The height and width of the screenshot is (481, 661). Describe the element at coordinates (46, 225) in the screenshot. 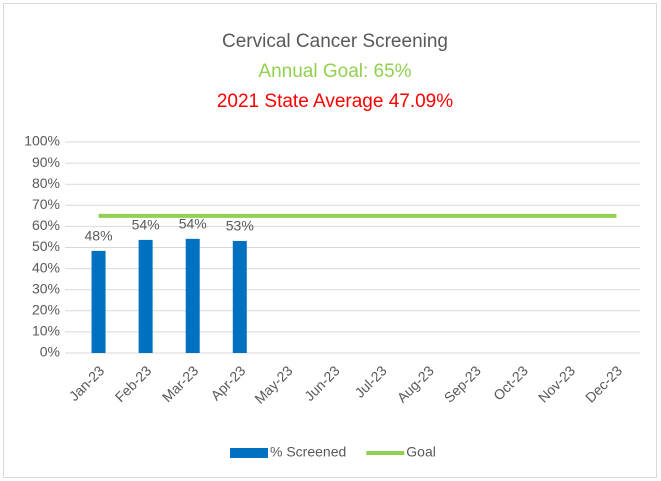

I see `y-tick-label: 60%` at that location.